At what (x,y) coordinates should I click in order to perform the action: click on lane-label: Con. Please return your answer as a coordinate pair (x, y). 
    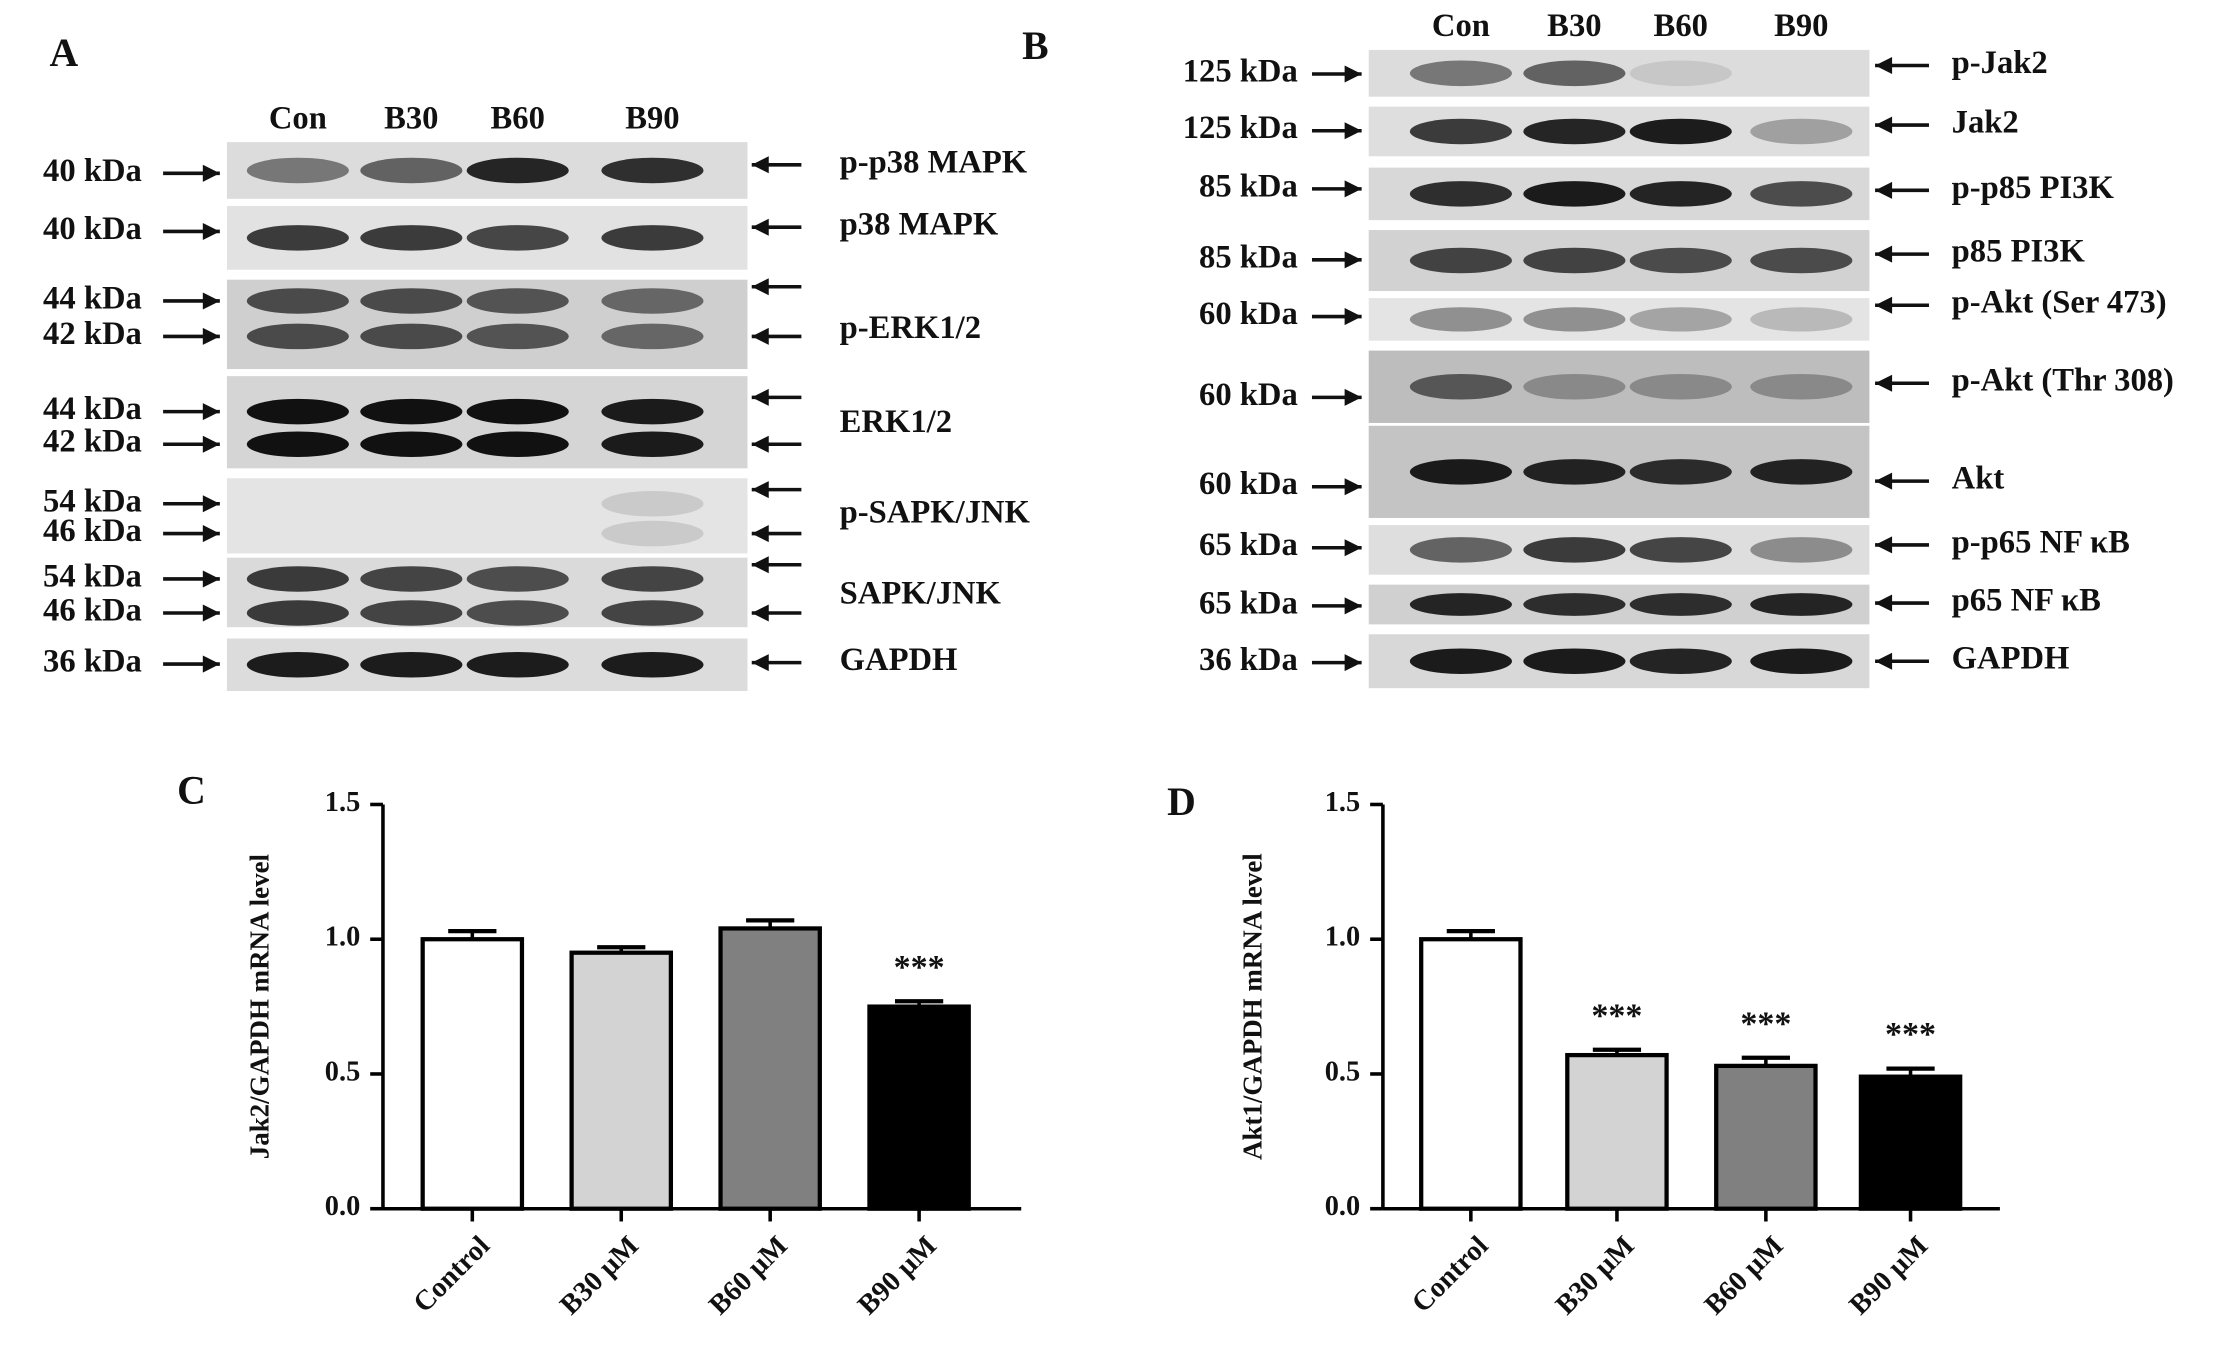
    Looking at the image, I should click on (298, 118).